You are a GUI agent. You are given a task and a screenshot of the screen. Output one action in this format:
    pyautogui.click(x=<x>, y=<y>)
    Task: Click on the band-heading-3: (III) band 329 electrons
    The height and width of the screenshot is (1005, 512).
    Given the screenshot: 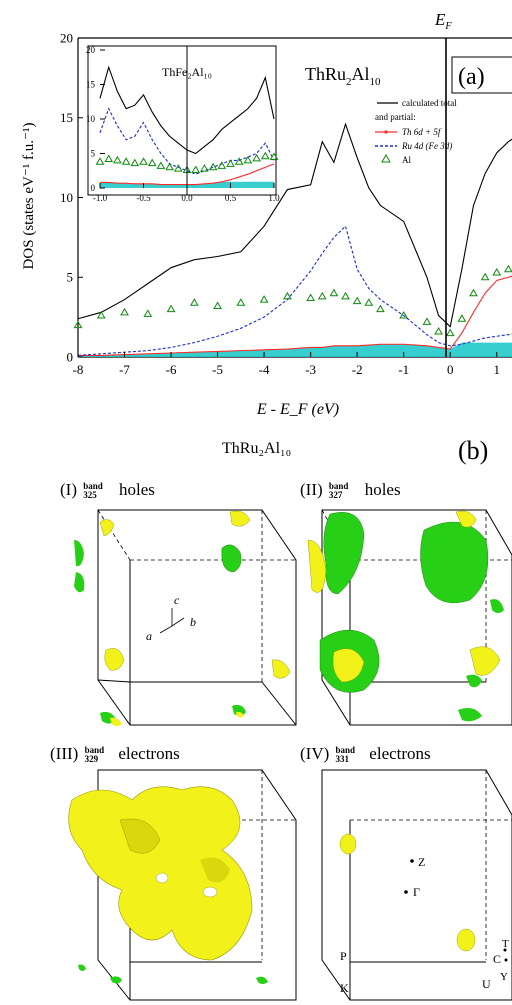 What is the action you would take?
    pyautogui.click(x=115, y=754)
    